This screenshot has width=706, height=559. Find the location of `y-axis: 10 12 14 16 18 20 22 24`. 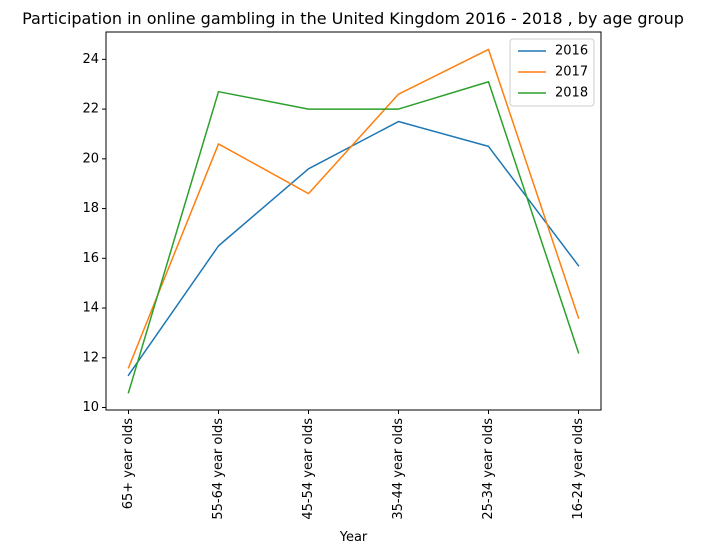

y-axis: 10 12 14 16 18 20 22 24 is located at coordinates (94, 233).